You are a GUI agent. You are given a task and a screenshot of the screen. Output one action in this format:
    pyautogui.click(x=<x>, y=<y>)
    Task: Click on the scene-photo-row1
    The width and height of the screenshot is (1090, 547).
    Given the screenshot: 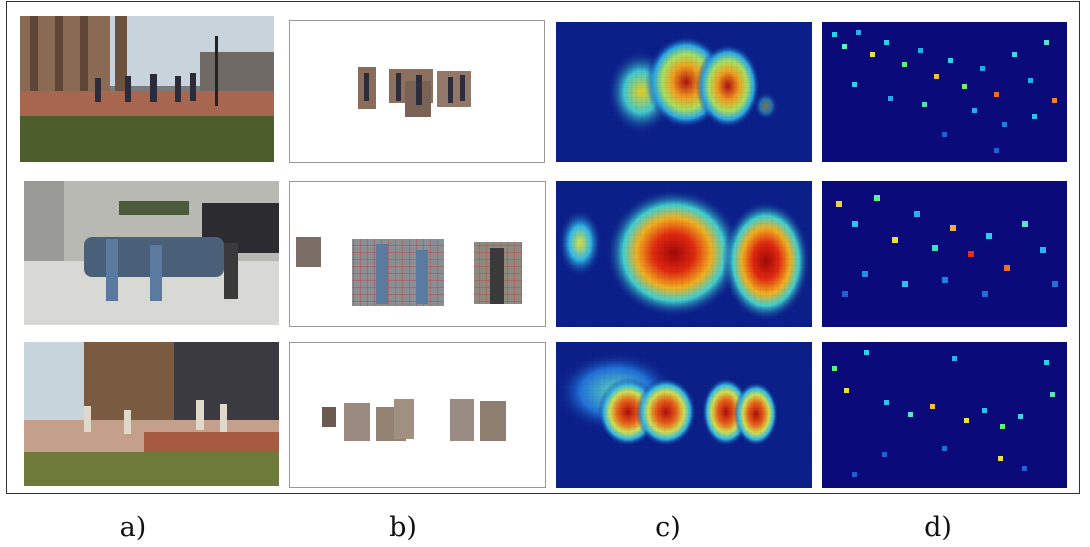 What is the action you would take?
    pyautogui.click(x=147, y=89)
    